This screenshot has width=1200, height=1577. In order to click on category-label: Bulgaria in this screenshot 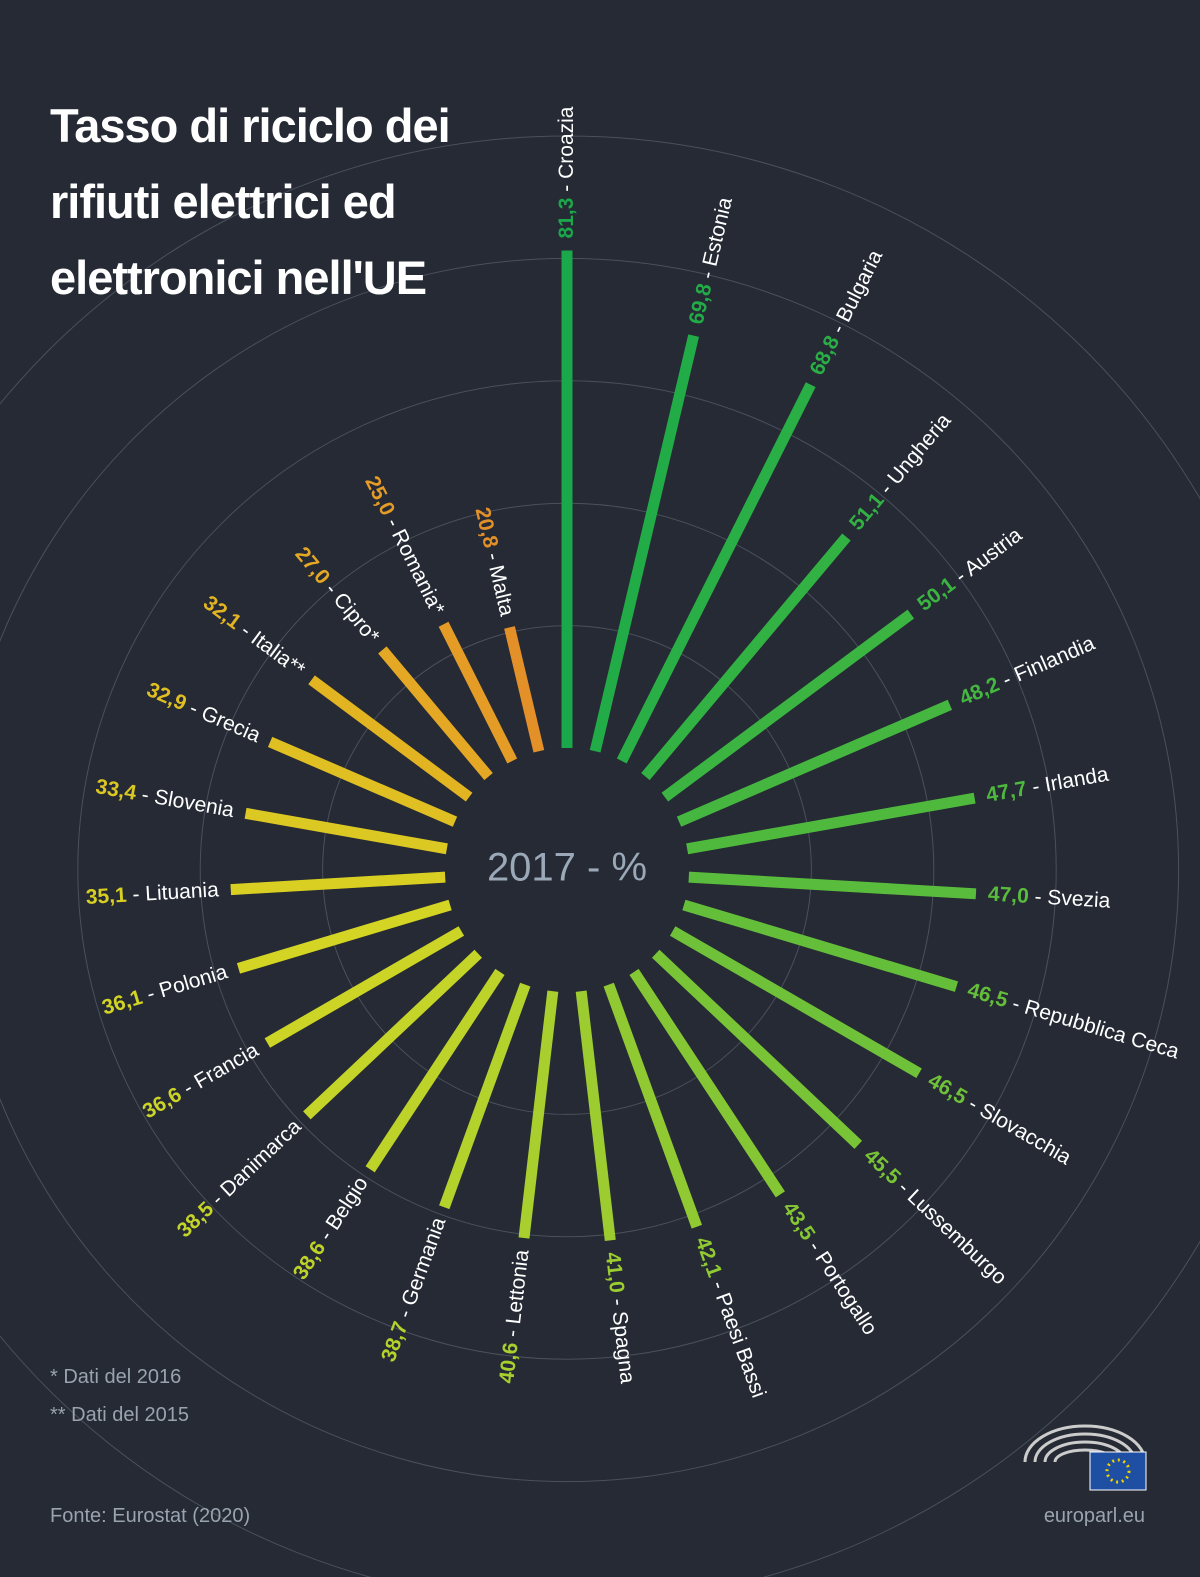, I will do `click(859, 285)`.